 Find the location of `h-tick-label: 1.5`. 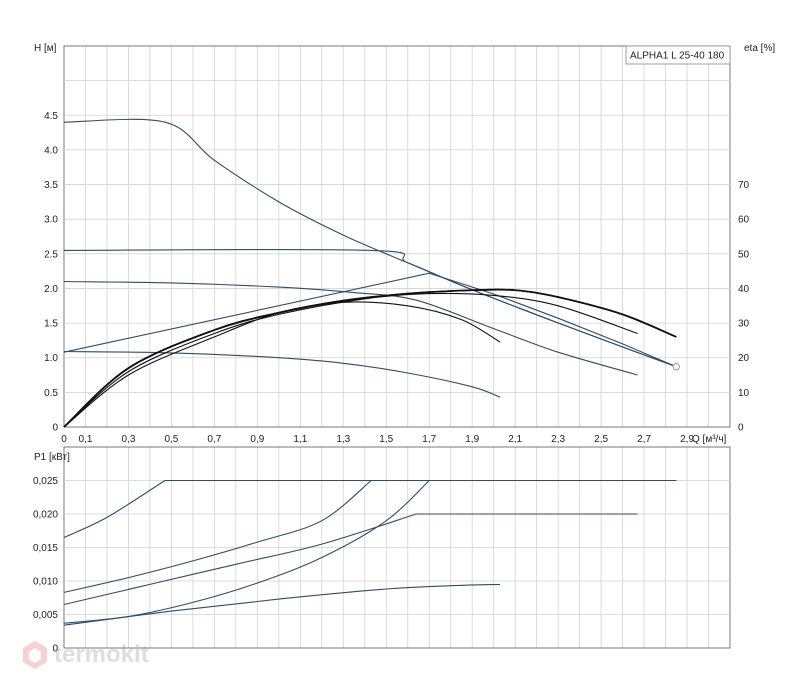

h-tick-label: 1.5 is located at coordinates (51, 324).